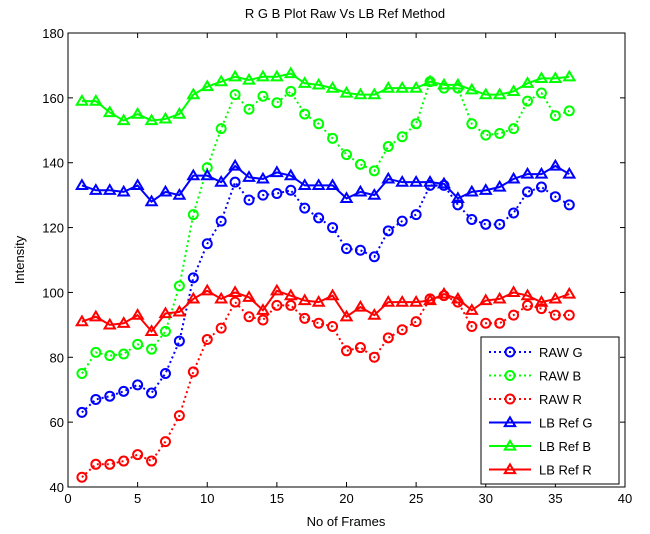  Describe the element at coordinates (560, 376) in the screenshot. I see `legend-label: RAW B` at that location.